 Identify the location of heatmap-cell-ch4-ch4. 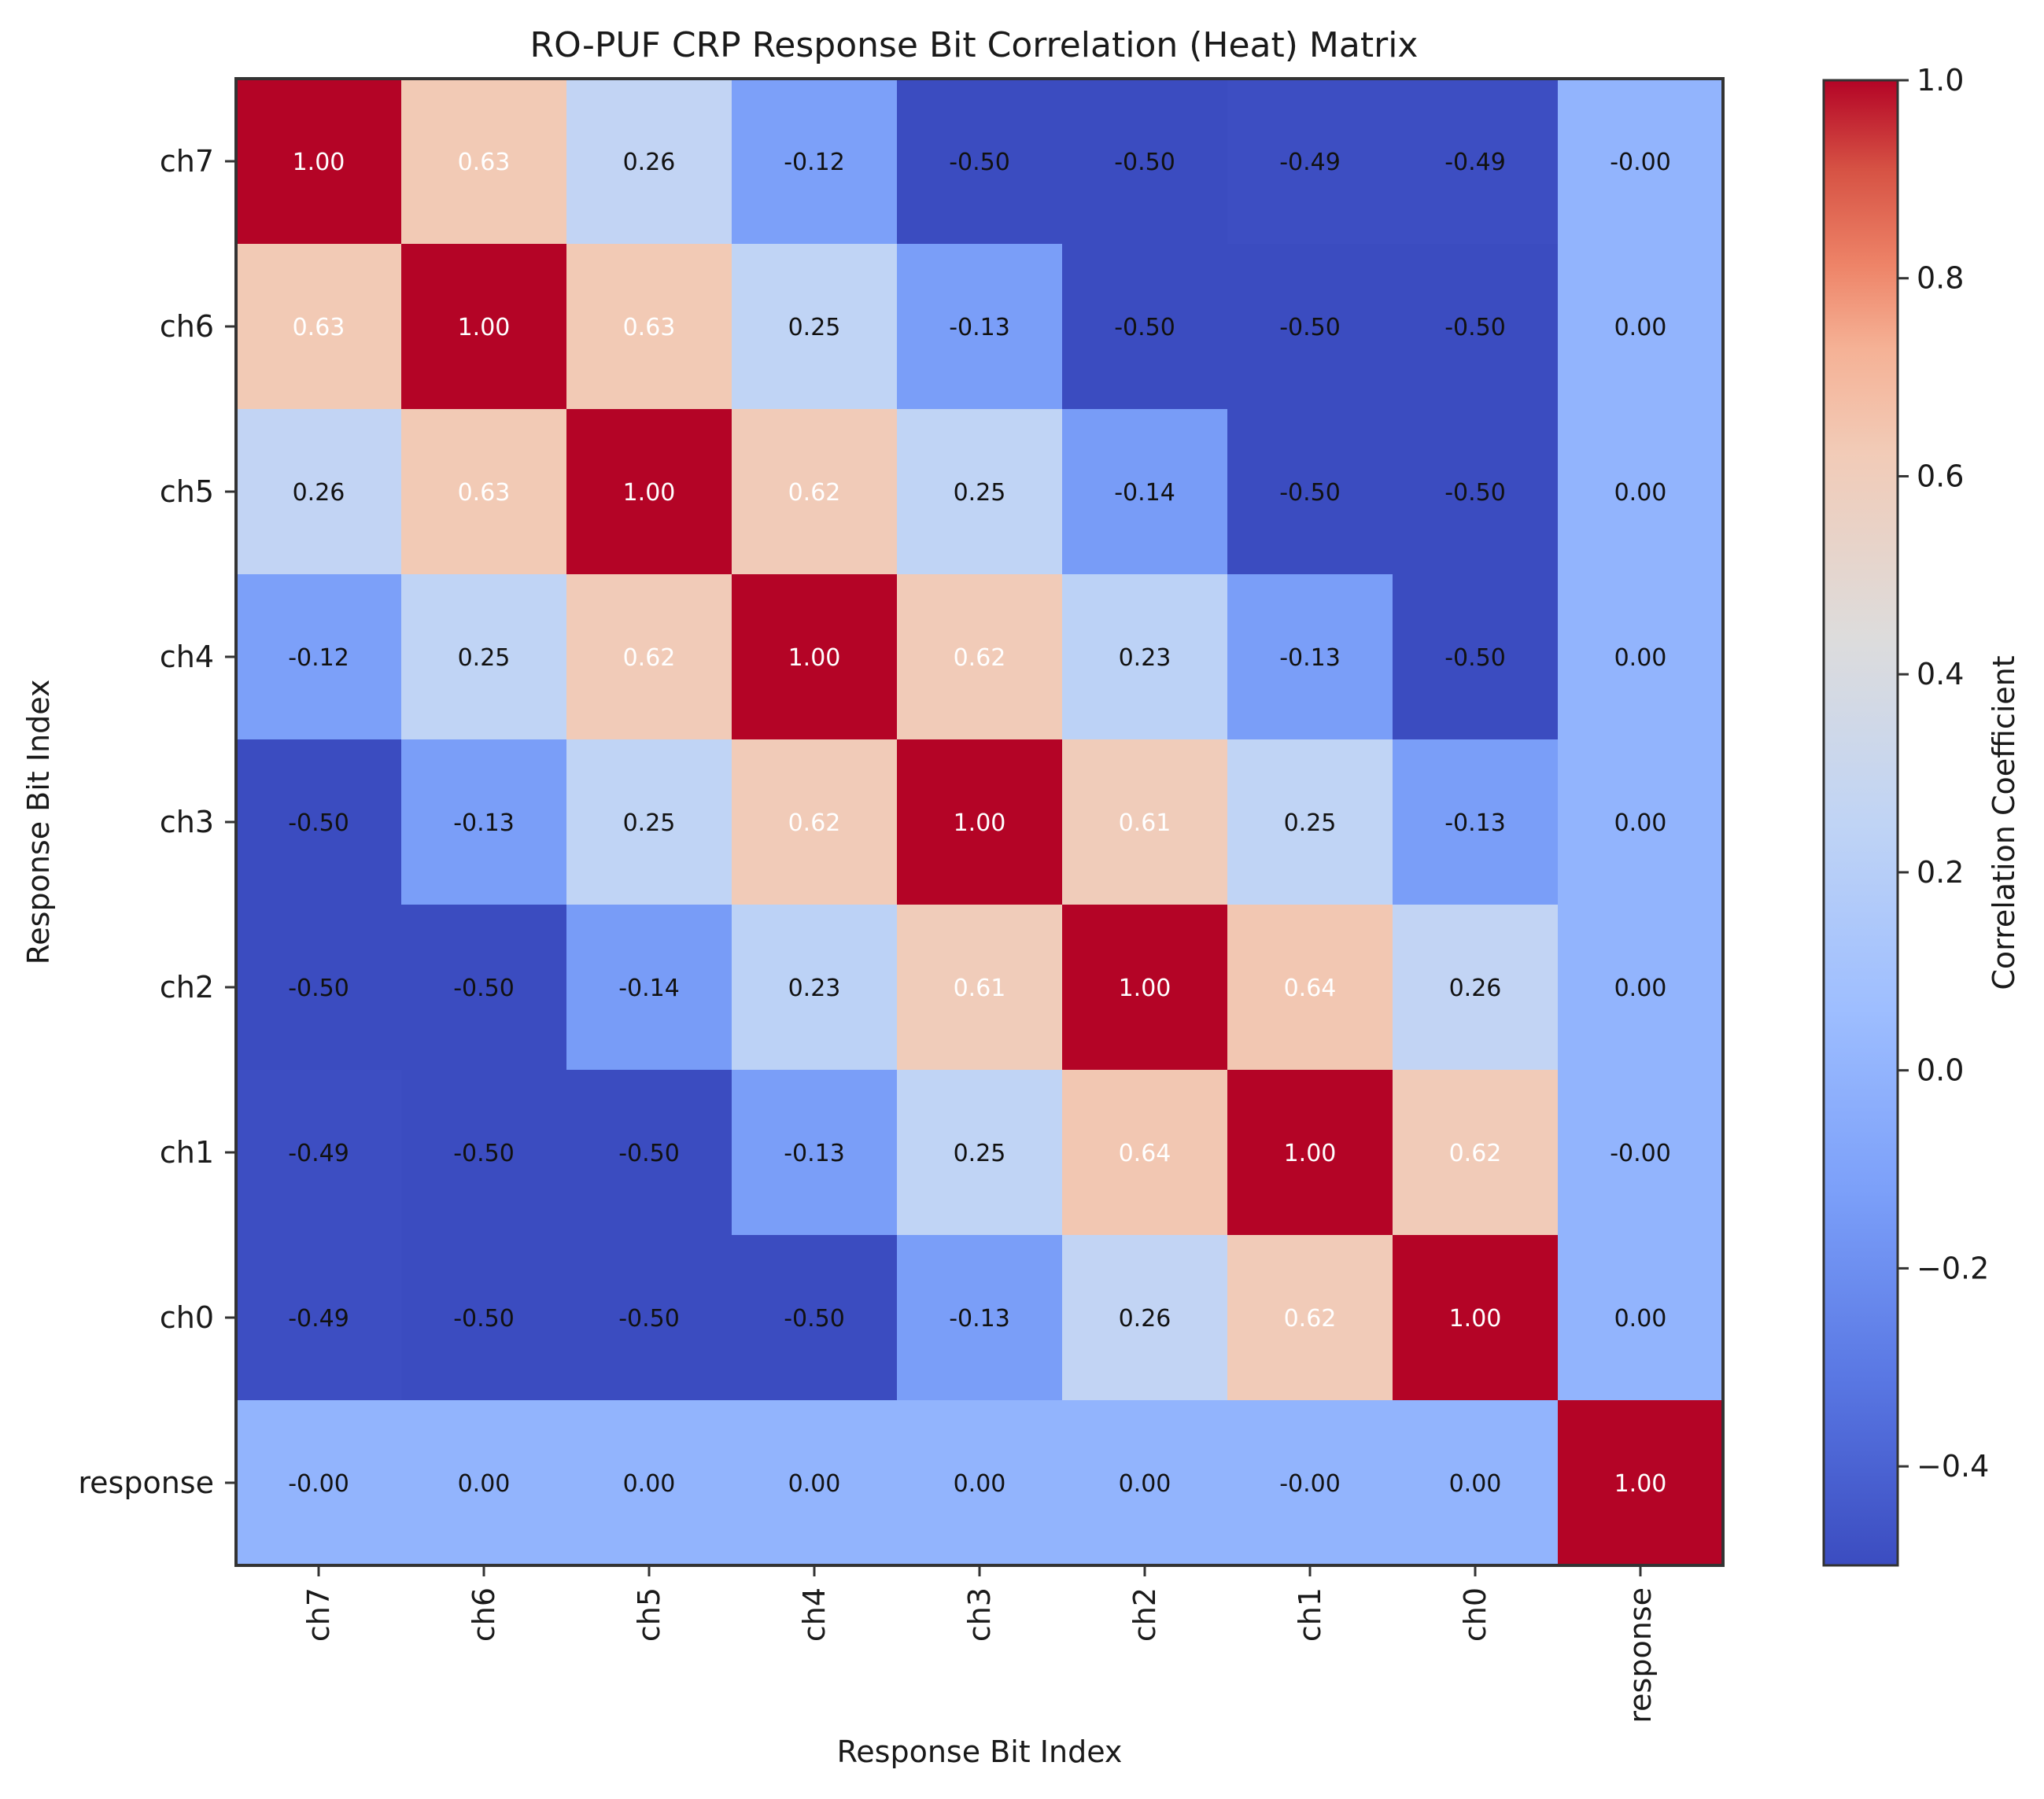
(815, 657).